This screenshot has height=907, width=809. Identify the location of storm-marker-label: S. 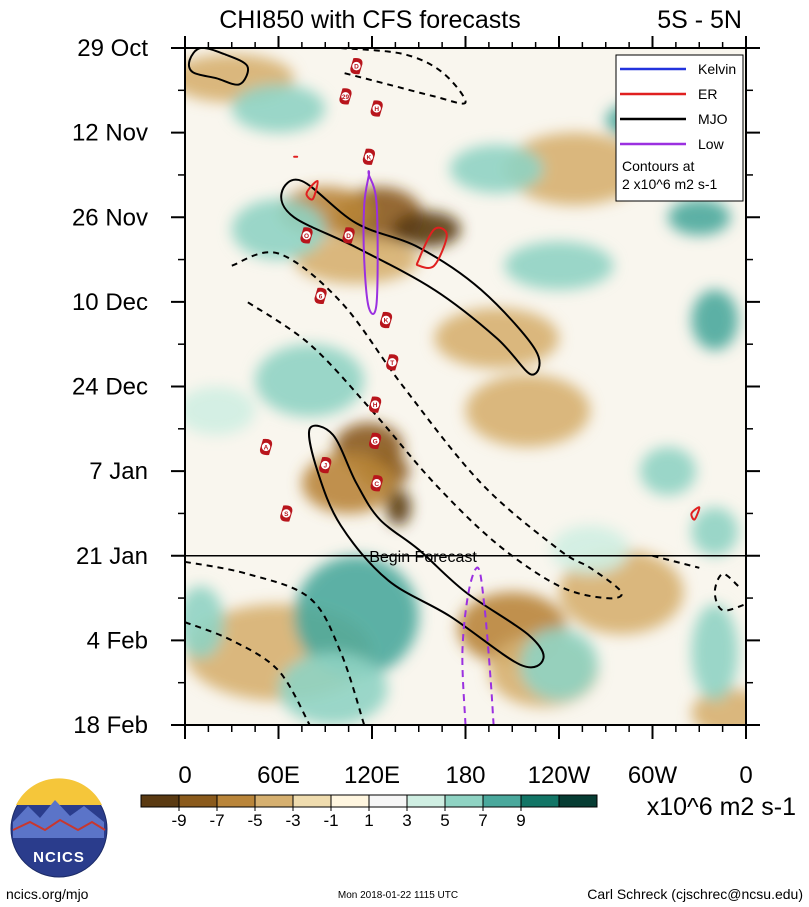
(286, 514).